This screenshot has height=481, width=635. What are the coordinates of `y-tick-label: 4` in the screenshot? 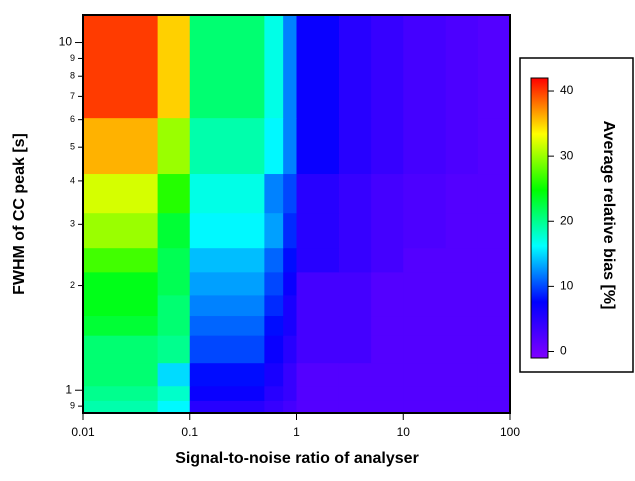 It's located at (72, 180).